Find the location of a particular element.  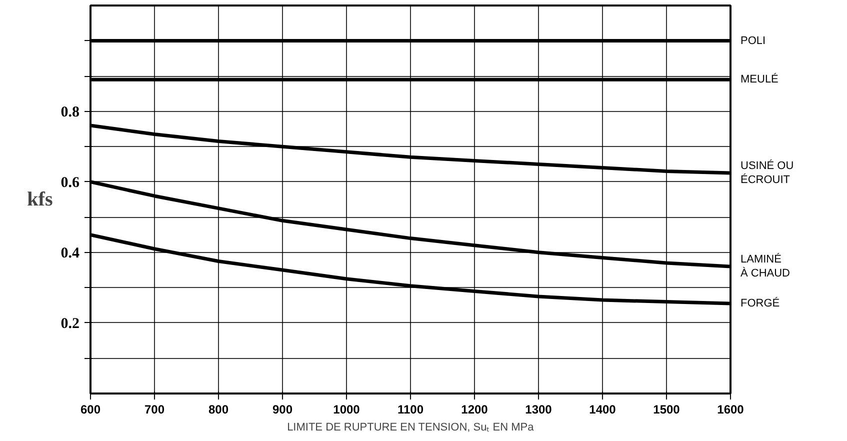

y-tick-label: 0.4 is located at coordinates (70, 253).